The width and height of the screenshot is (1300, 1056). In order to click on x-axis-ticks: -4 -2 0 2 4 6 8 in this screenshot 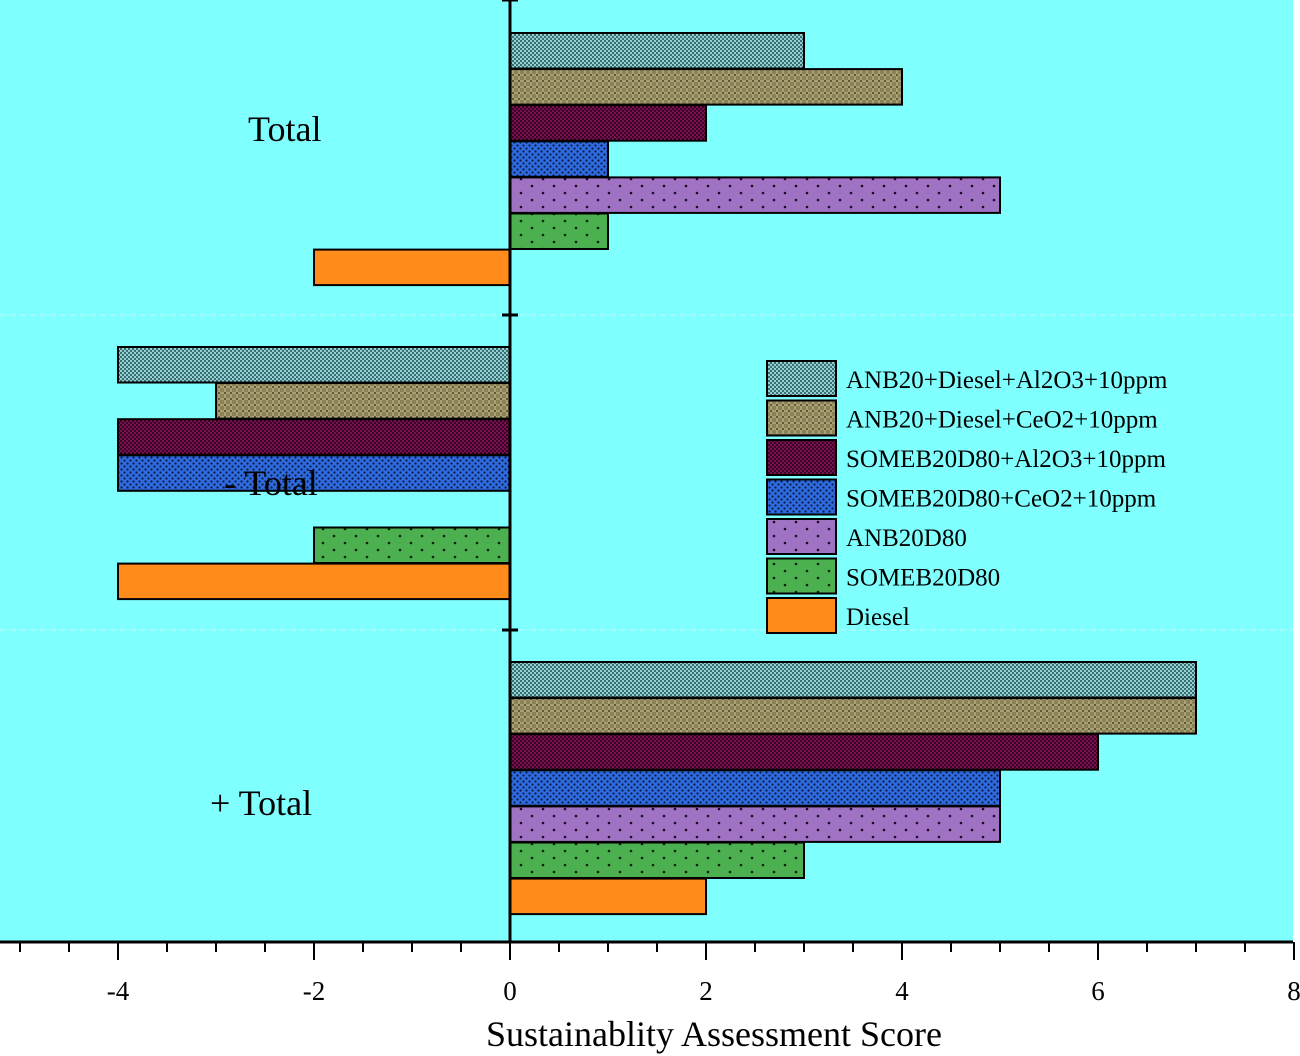, I will do `click(659, 974)`.